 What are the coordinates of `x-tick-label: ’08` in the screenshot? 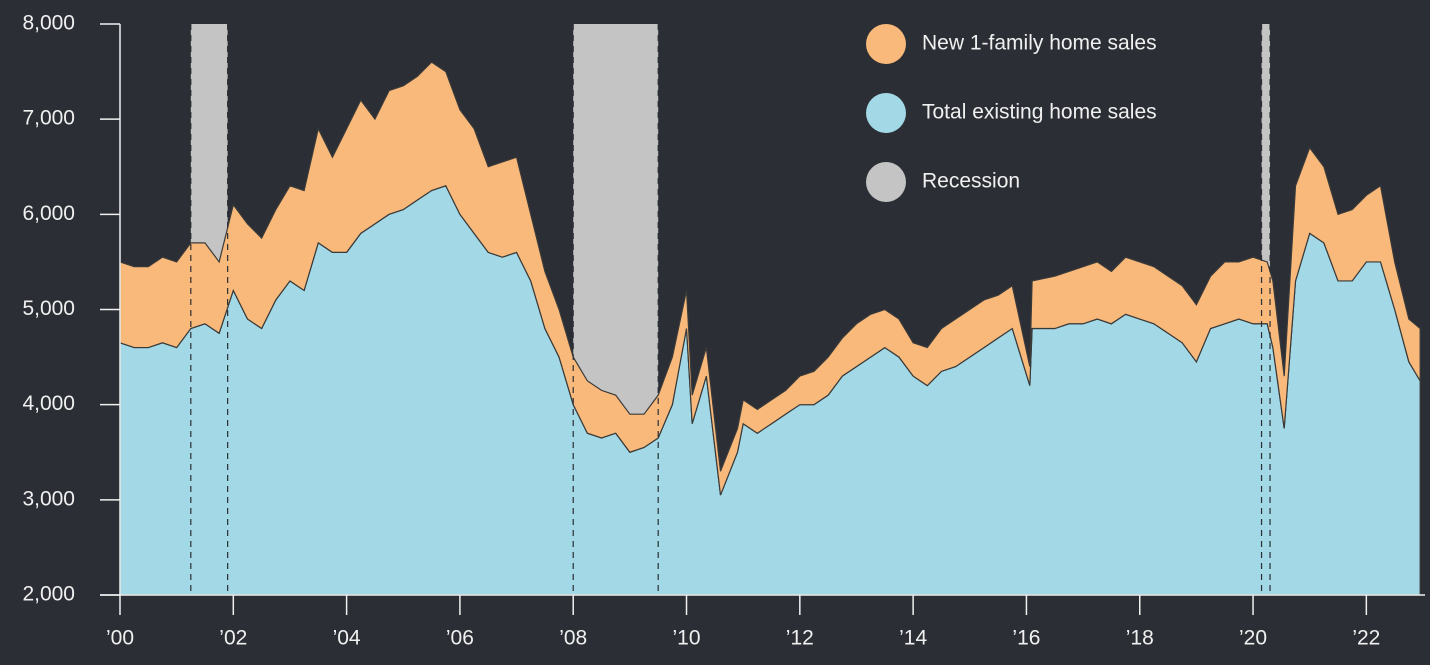 It's located at (573, 638).